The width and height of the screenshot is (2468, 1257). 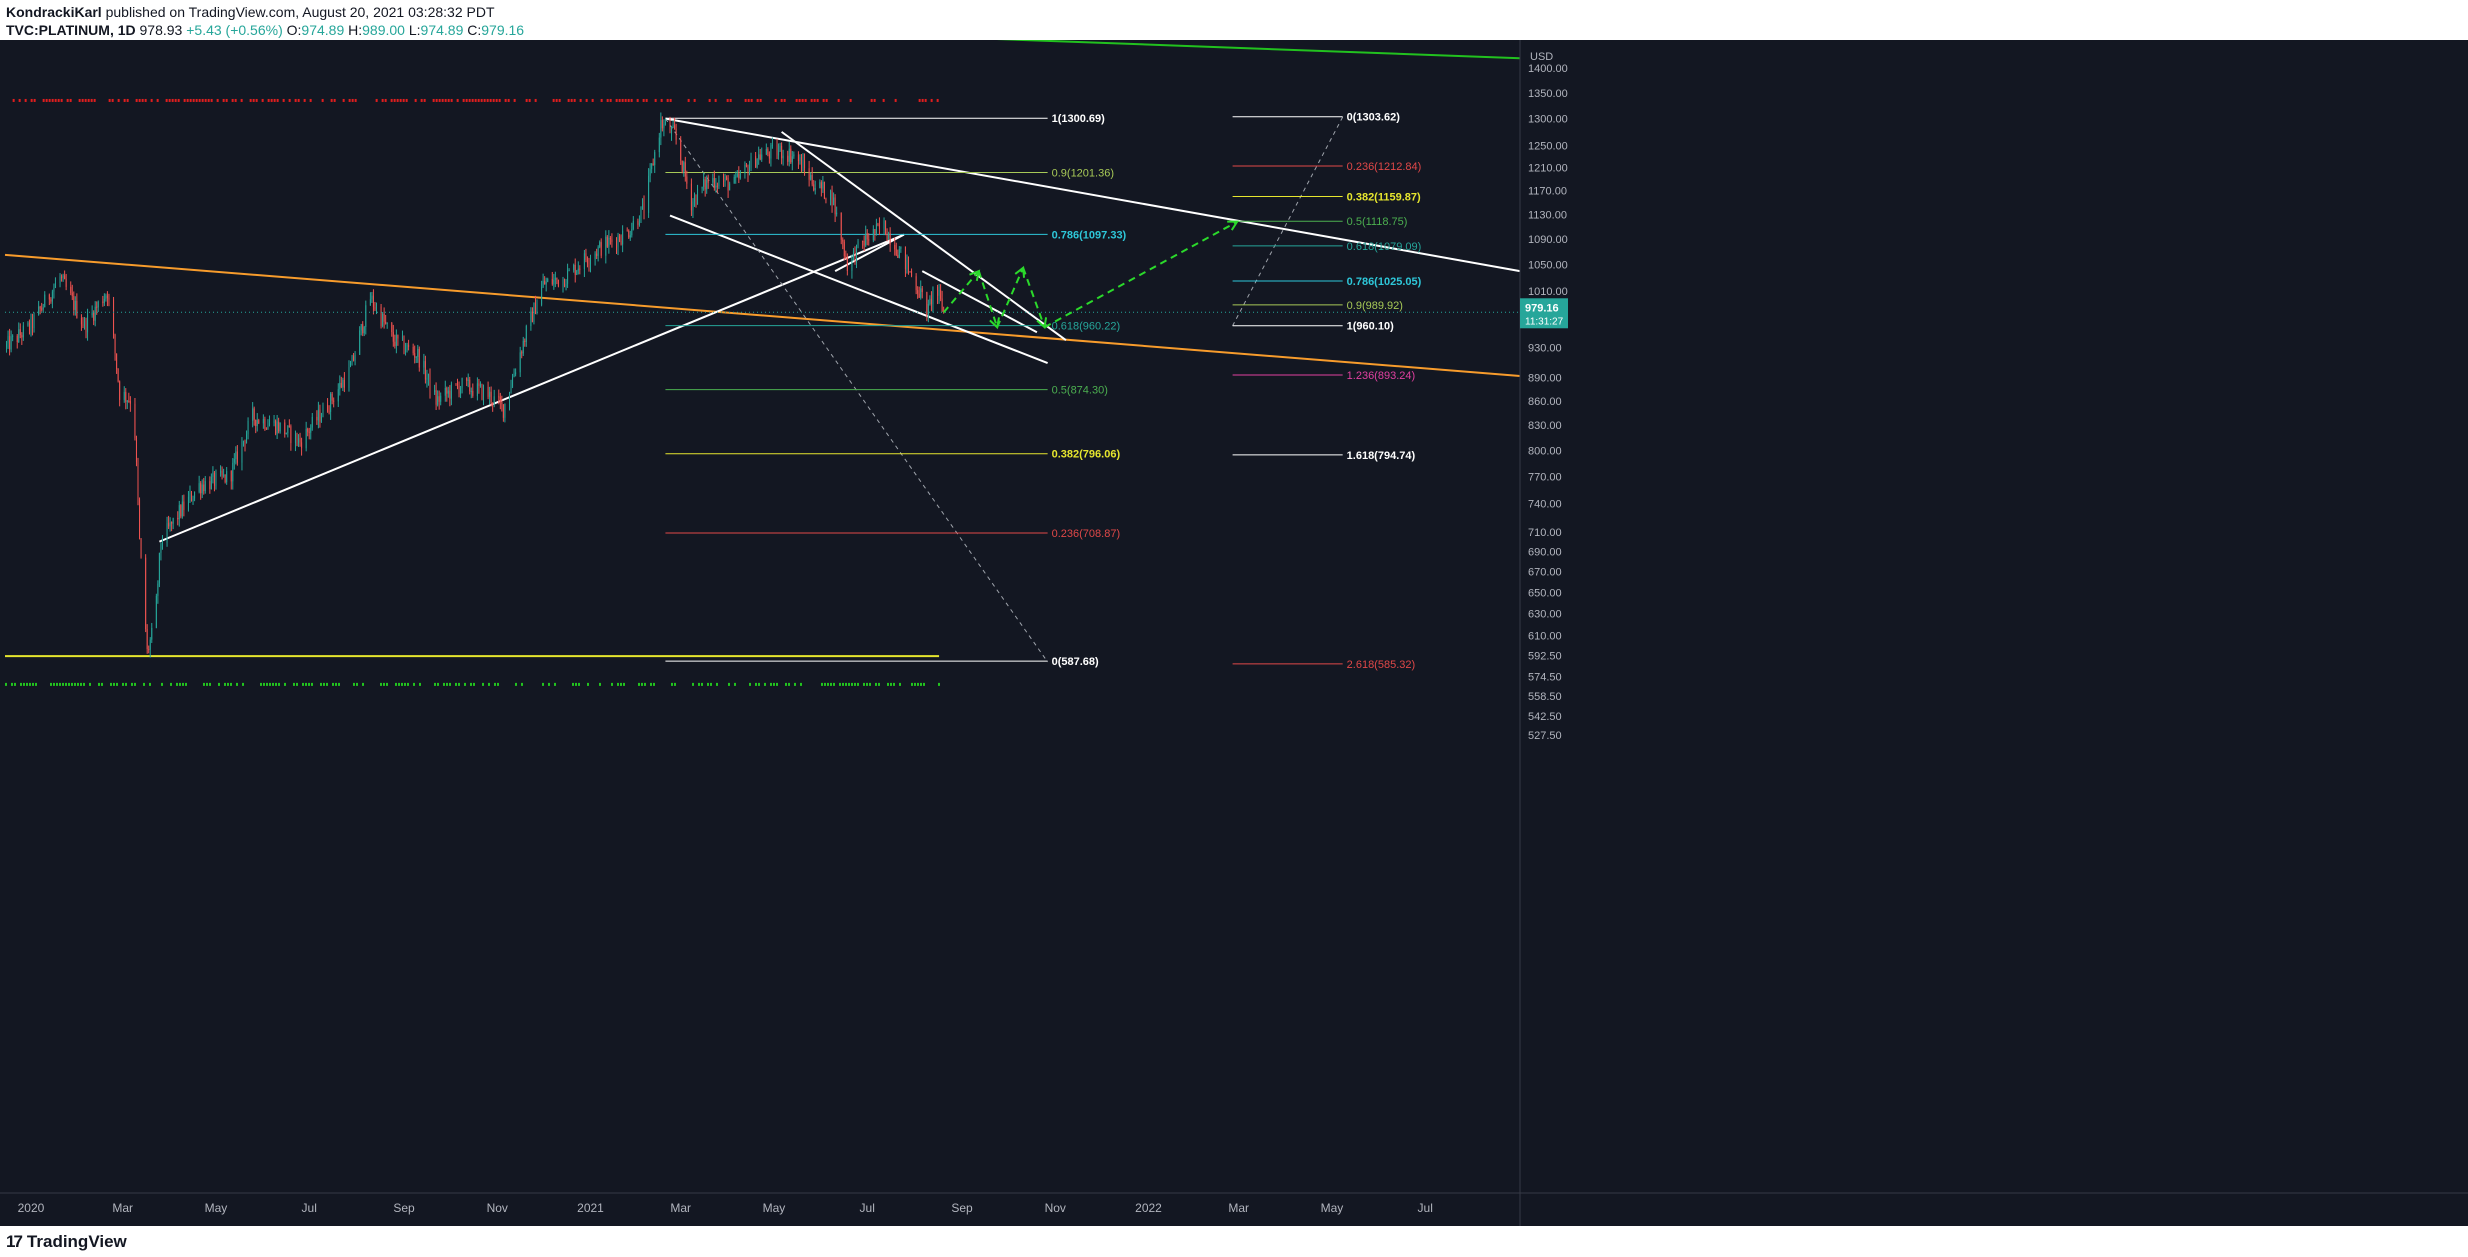 I want to click on projection-segment, so click(x=1141, y=274).